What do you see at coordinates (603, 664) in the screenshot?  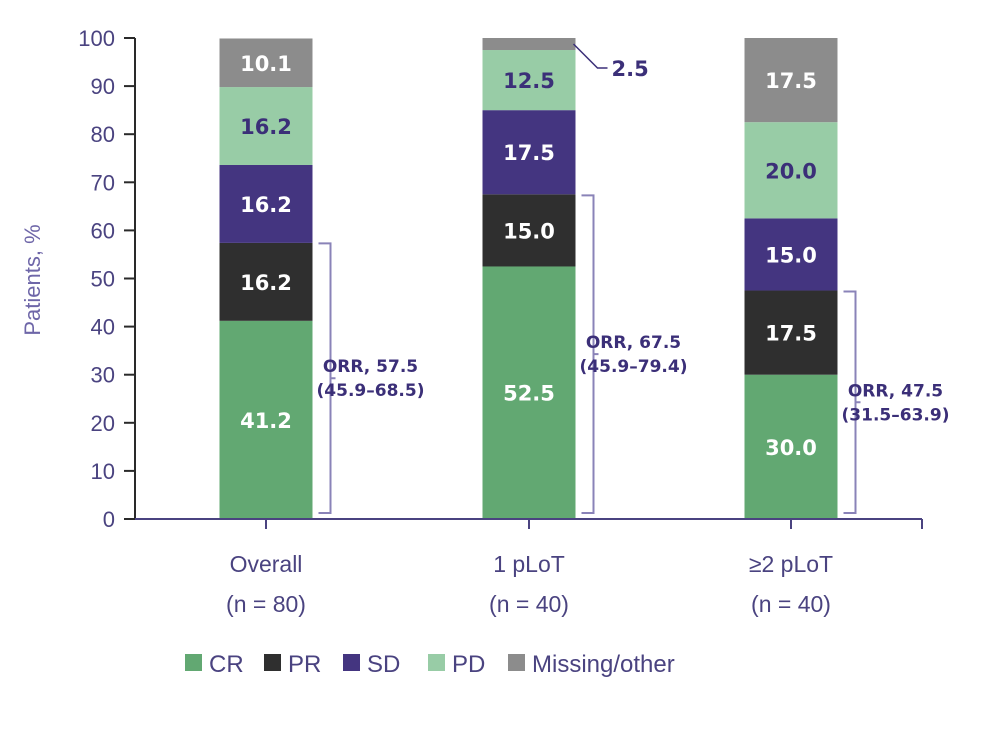 I see `legend-label: Missing/other` at bounding box center [603, 664].